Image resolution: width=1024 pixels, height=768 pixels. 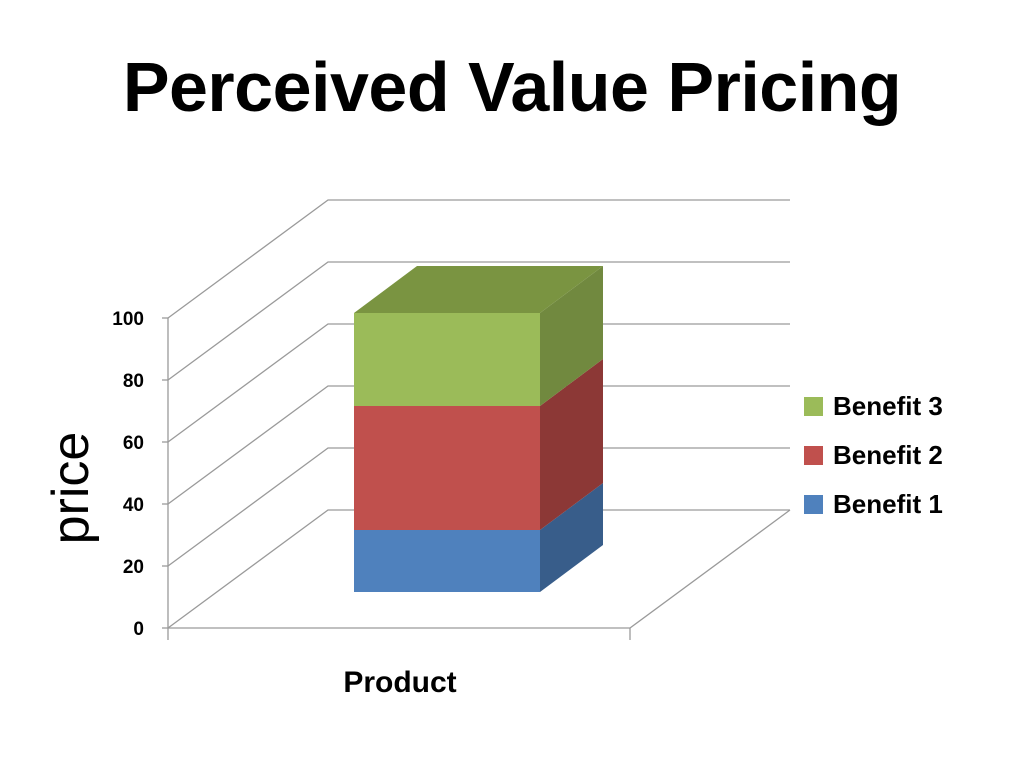 What do you see at coordinates (888, 455) in the screenshot?
I see `legend-label: Benefit 2` at bounding box center [888, 455].